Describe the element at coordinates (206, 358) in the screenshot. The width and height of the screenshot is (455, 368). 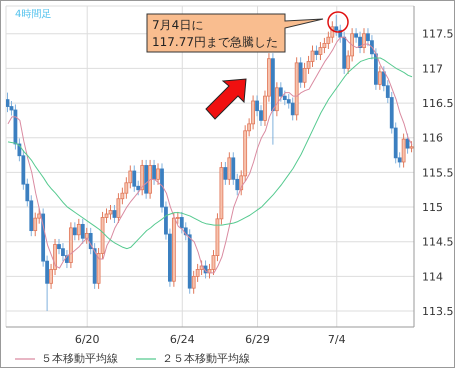
I see `legend-label: ２５本移動平均線` at that location.